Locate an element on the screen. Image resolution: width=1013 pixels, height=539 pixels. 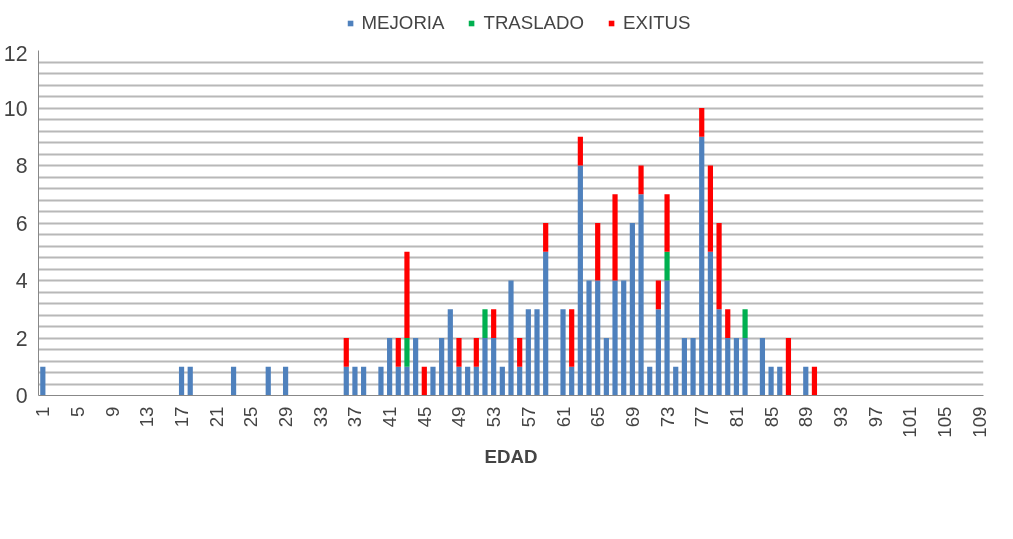
x-tick-label: 69 is located at coordinates (632, 417).